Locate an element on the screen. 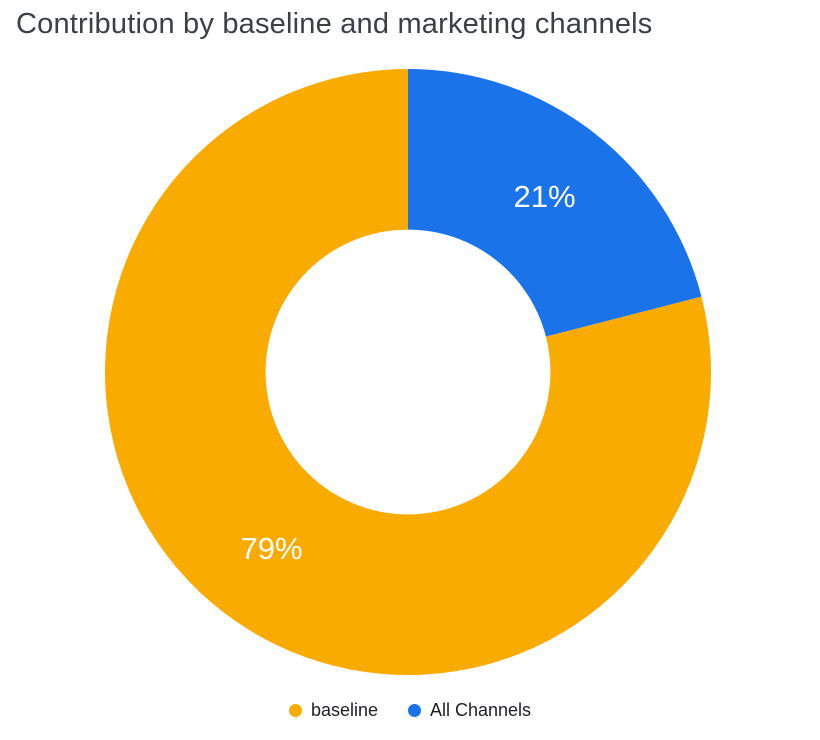 Image resolution: width=820 pixels, height=740 pixels. pie-slice-all-channels is located at coordinates (555, 203).